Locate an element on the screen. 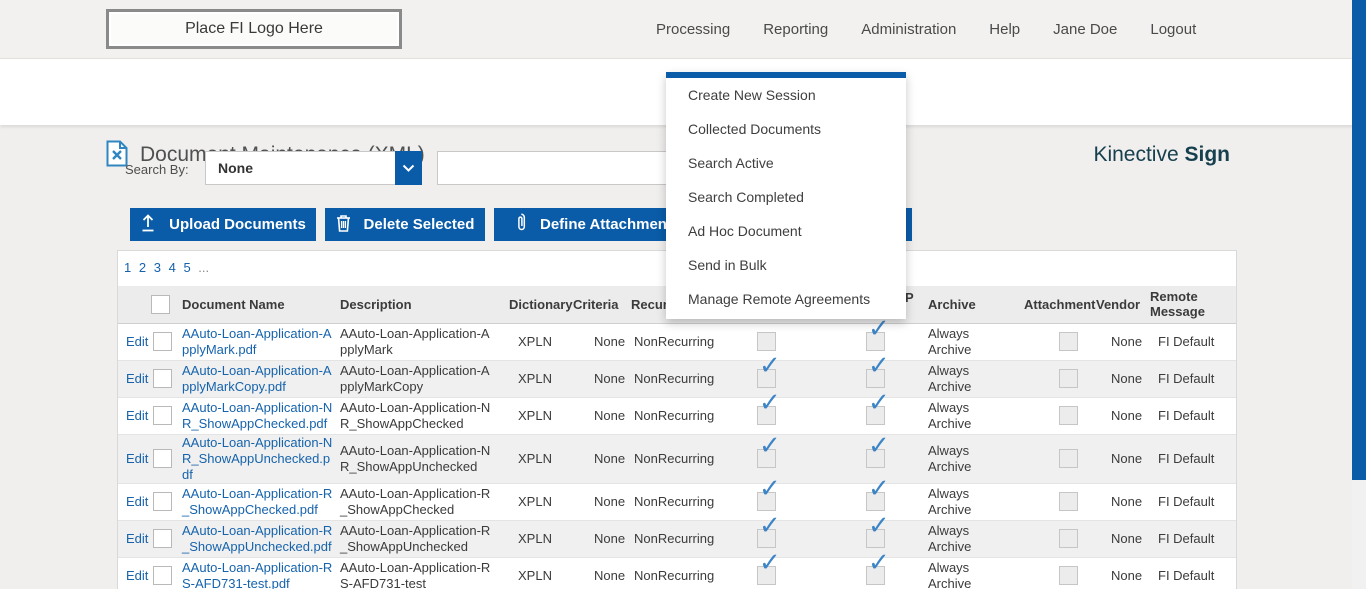 Image resolution: width=1366 pixels, height=589 pixels. header-dictionary: Dictionary is located at coordinates (538, 305).